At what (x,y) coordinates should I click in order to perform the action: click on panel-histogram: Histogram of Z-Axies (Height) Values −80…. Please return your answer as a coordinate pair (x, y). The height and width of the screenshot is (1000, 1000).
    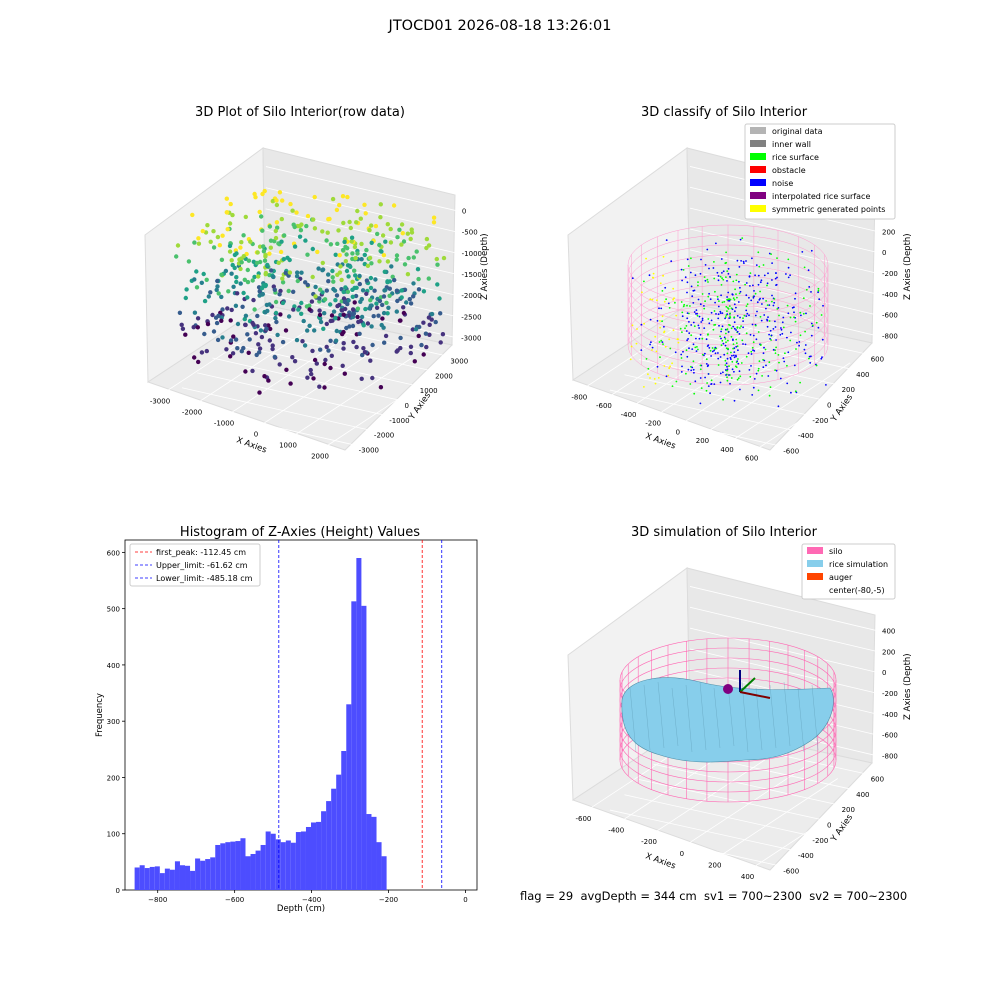
    Looking at the image, I should click on (286, 719).